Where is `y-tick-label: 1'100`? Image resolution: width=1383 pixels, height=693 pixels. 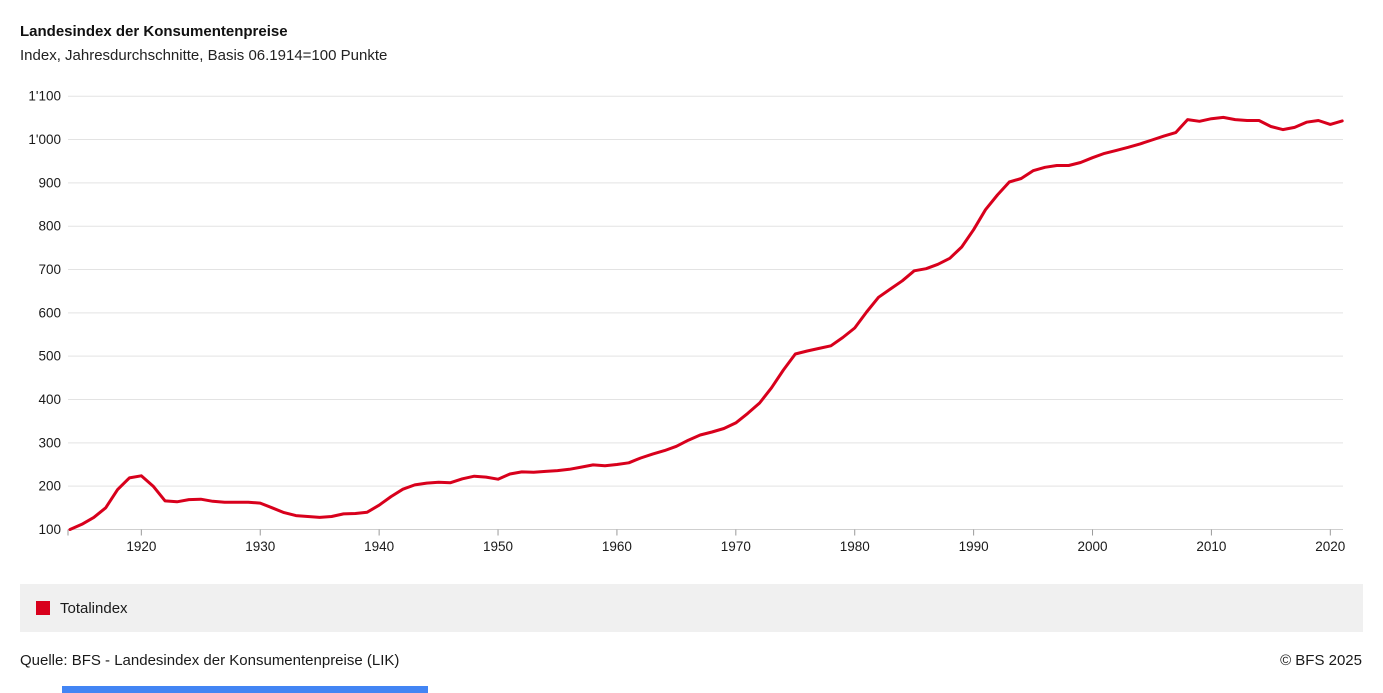 y-tick-label: 1'100 is located at coordinates (44, 96).